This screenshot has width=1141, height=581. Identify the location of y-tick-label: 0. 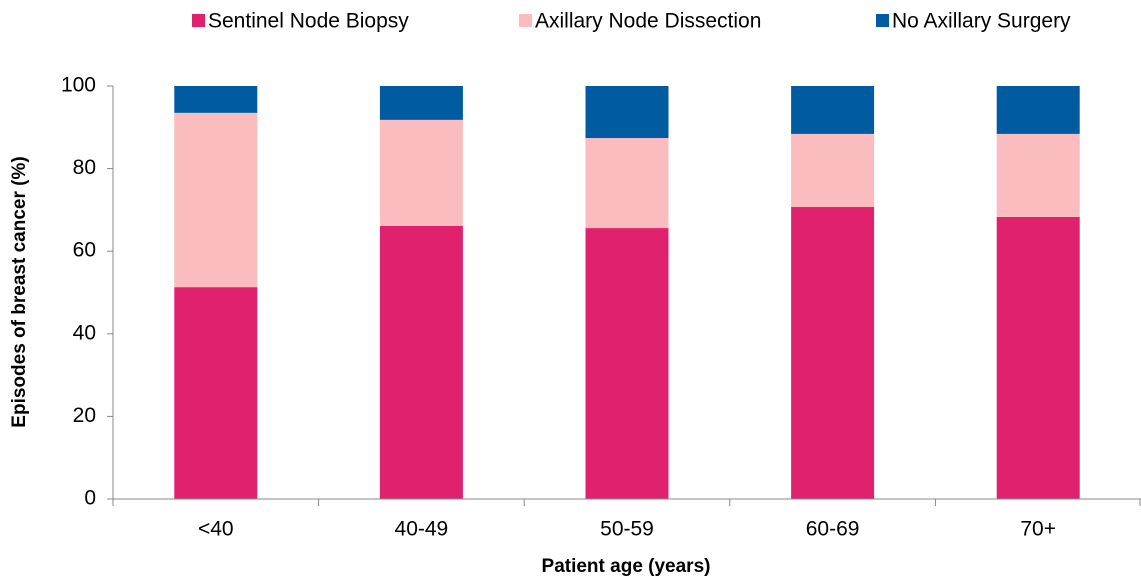
(90, 498).